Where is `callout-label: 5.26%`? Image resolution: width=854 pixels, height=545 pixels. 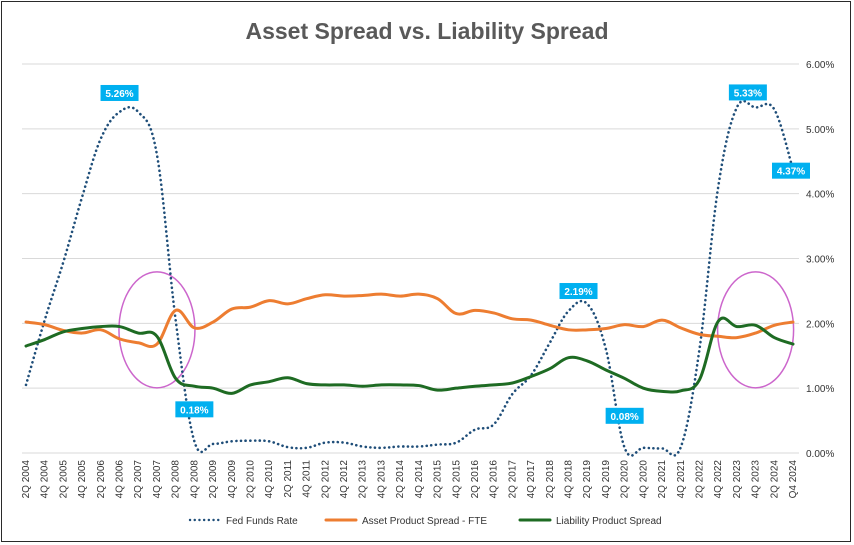
callout-label: 5.26% is located at coordinates (119, 94).